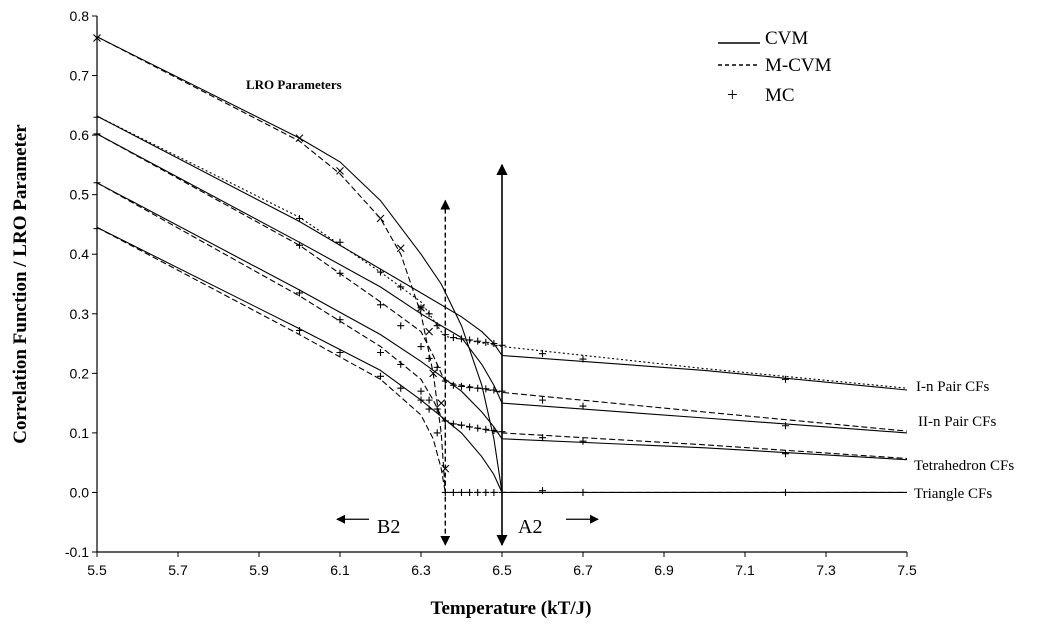 This screenshot has width=1052, height=624. I want to click on y-tick-label: 0.0, so click(80, 492).